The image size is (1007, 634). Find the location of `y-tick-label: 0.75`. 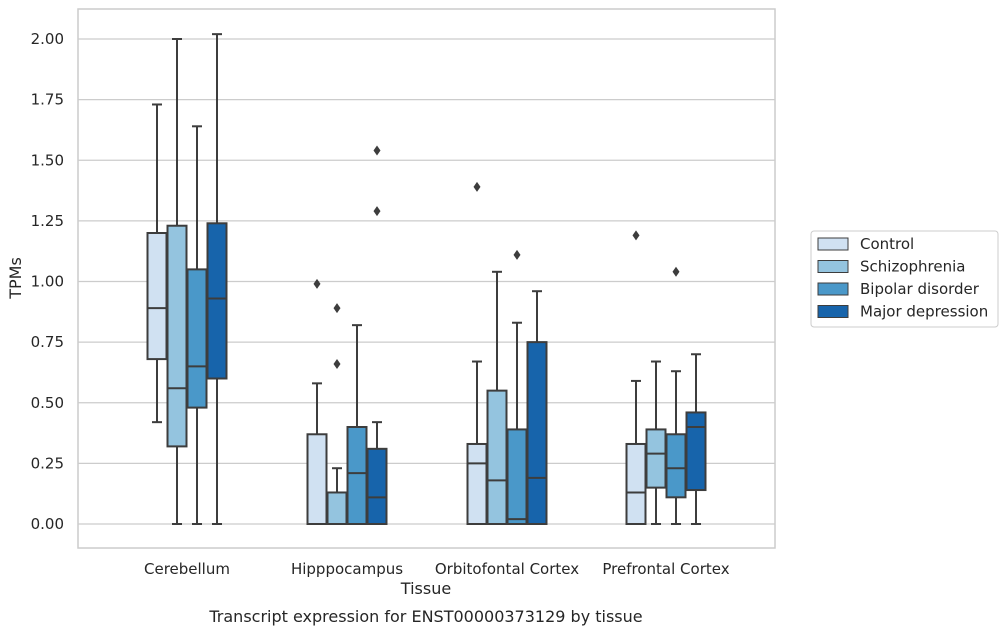

y-tick-label: 0.75 is located at coordinates (47, 342).